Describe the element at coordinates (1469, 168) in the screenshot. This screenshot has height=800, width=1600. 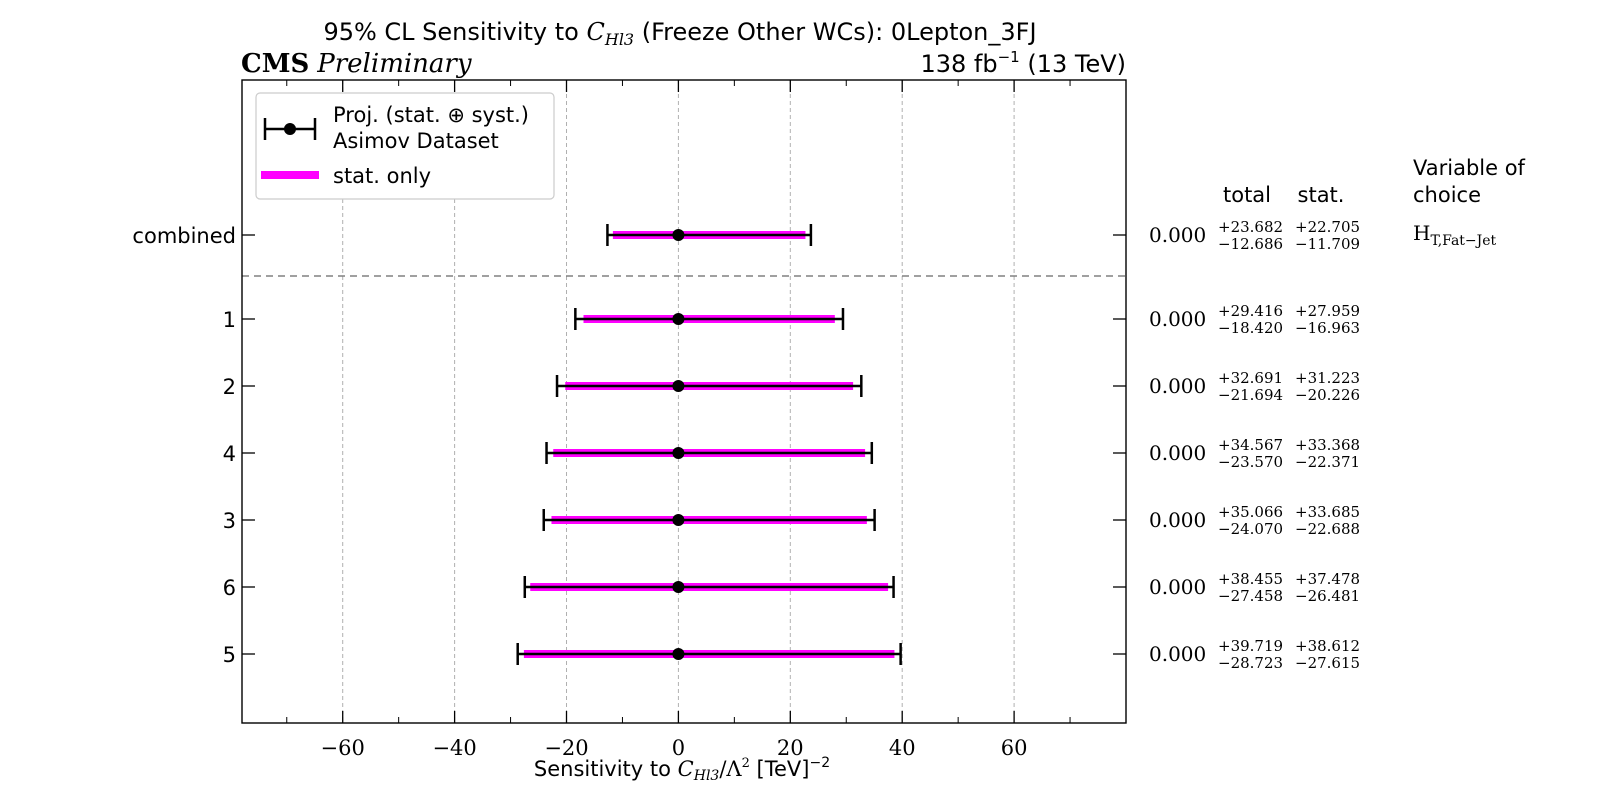
I see `col-header-variable: Variable of` at that location.